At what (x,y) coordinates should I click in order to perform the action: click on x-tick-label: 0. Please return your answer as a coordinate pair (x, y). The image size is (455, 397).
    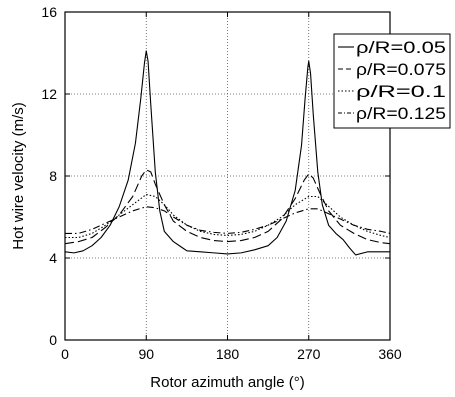
    Looking at the image, I should click on (65, 354).